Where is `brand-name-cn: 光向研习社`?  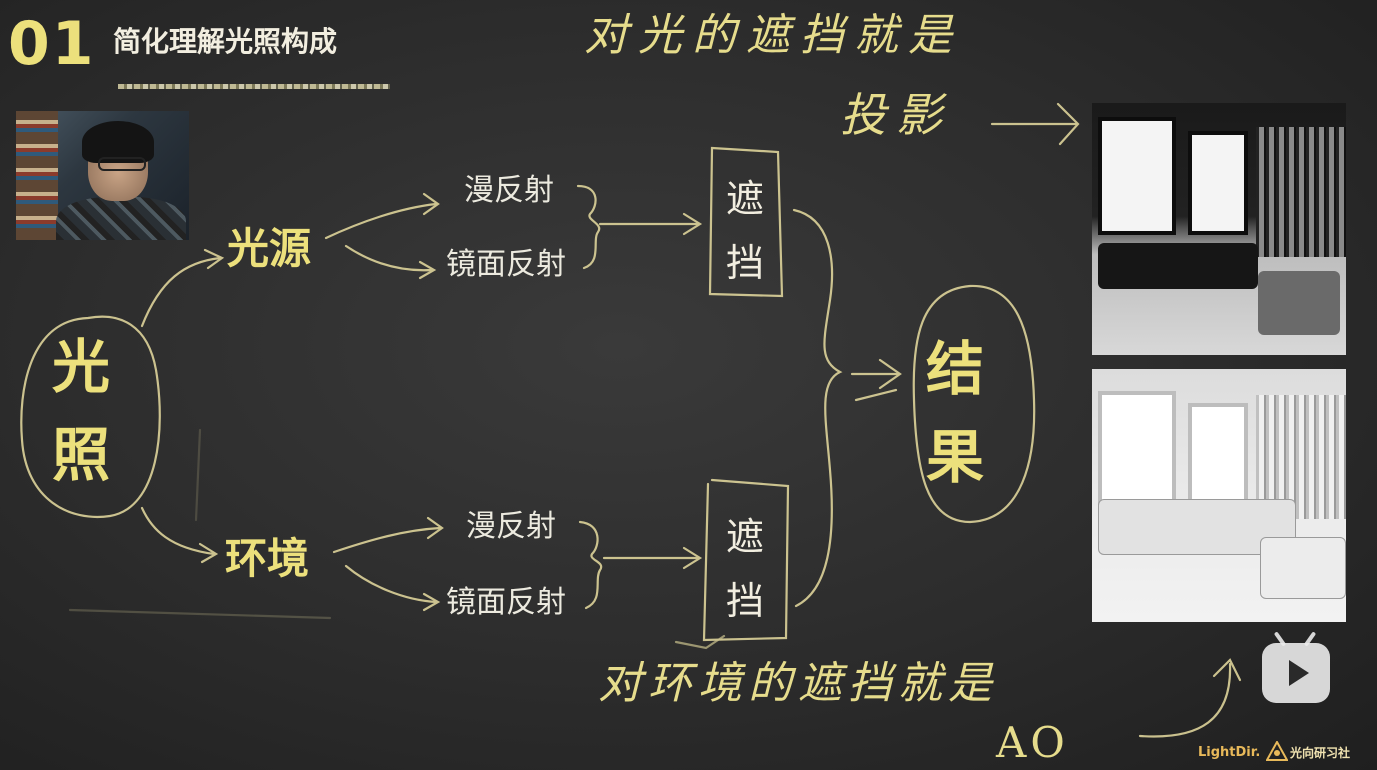 brand-name-cn: 光向研习社 is located at coordinates (1320, 753).